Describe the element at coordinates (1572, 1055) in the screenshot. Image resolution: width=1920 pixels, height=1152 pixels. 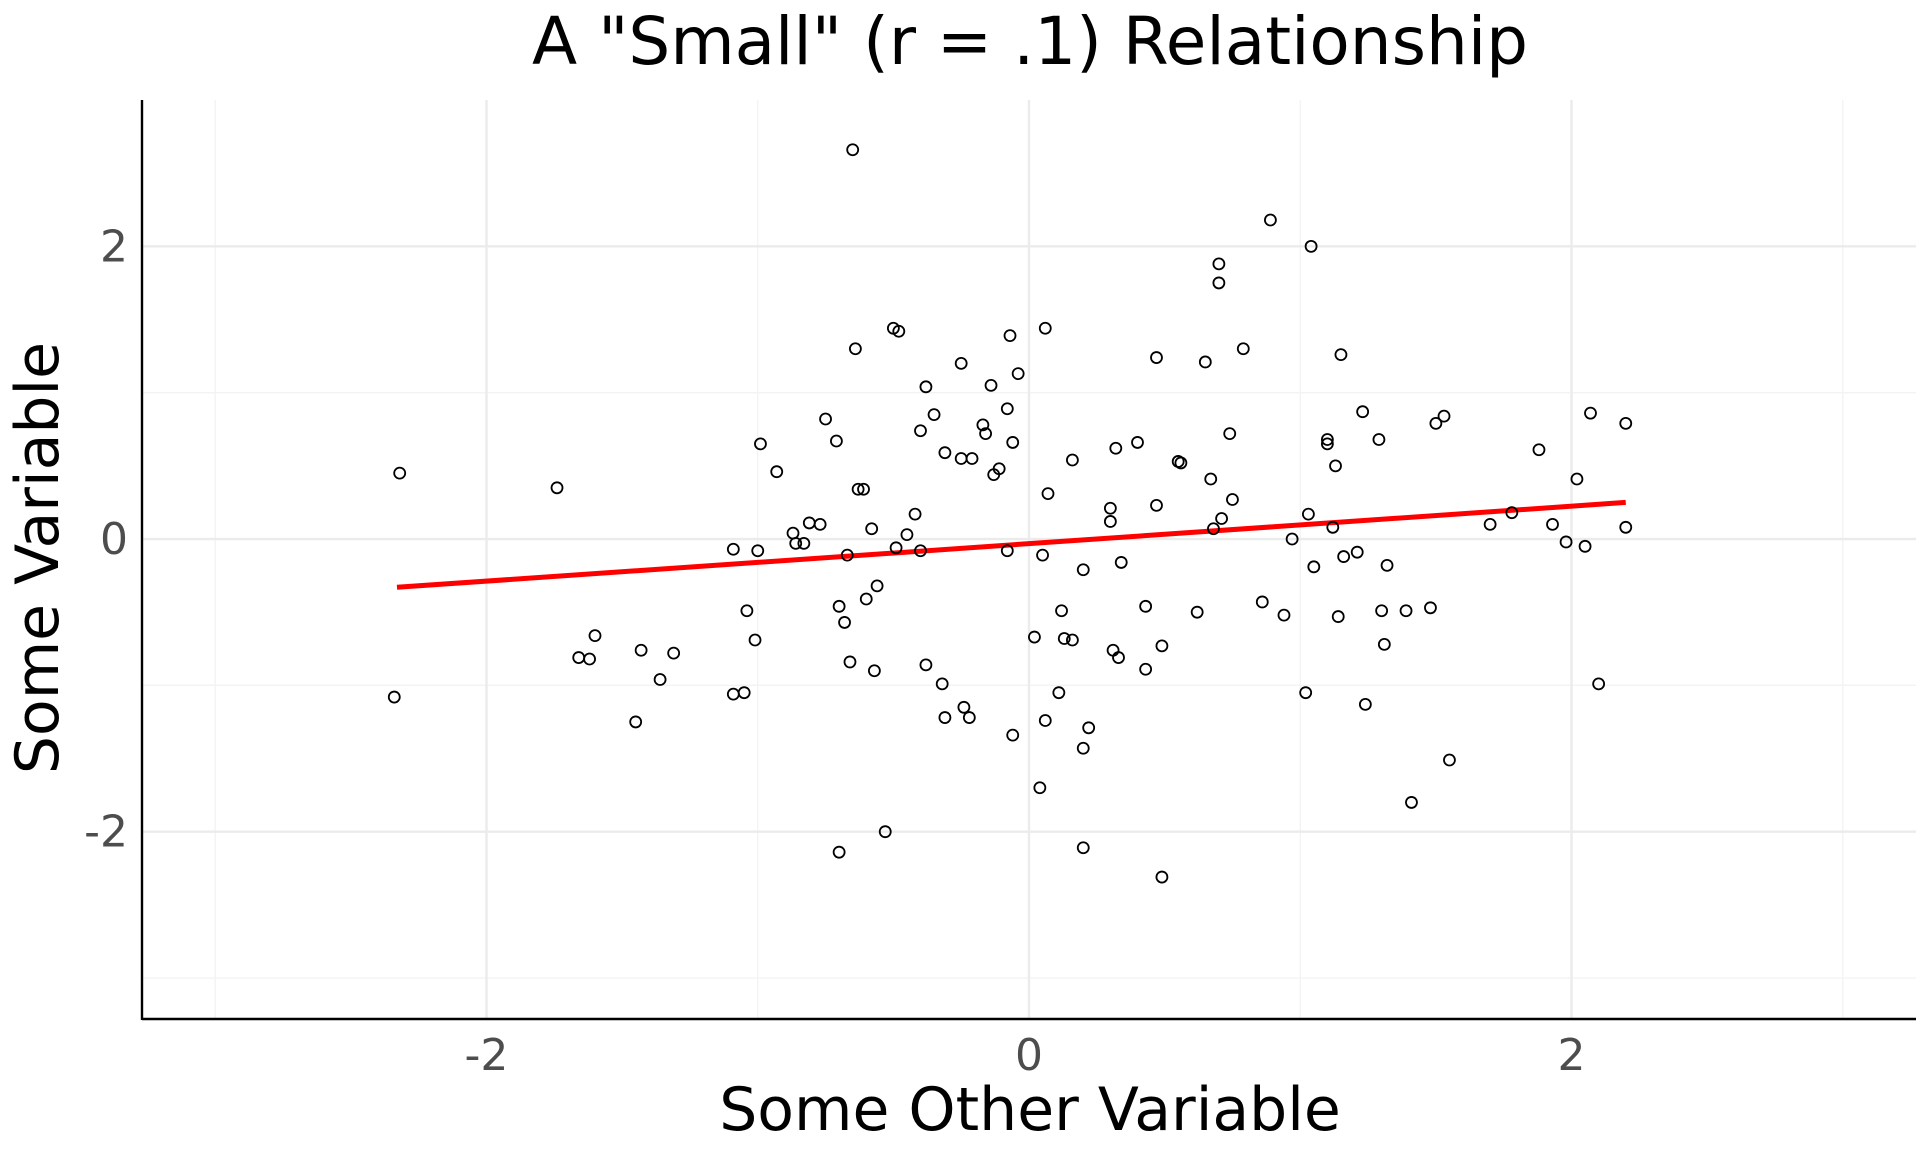
I see `x-tick-label: 2` at that location.